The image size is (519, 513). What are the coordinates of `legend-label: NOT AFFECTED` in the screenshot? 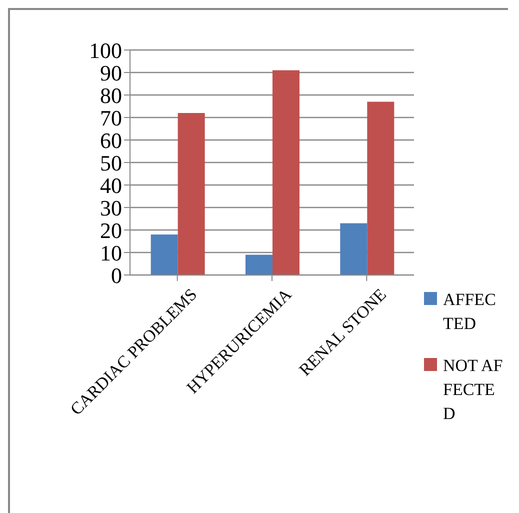 It's located at (473, 390).